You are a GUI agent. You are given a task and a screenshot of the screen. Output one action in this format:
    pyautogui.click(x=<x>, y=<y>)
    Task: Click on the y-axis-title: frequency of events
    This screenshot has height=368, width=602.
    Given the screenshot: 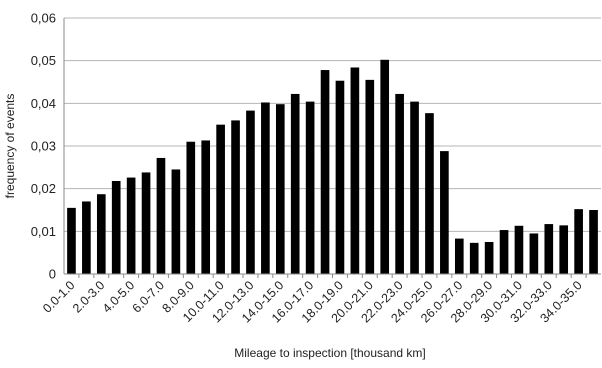 What is the action you would take?
    pyautogui.click(x=10, y=146)
    